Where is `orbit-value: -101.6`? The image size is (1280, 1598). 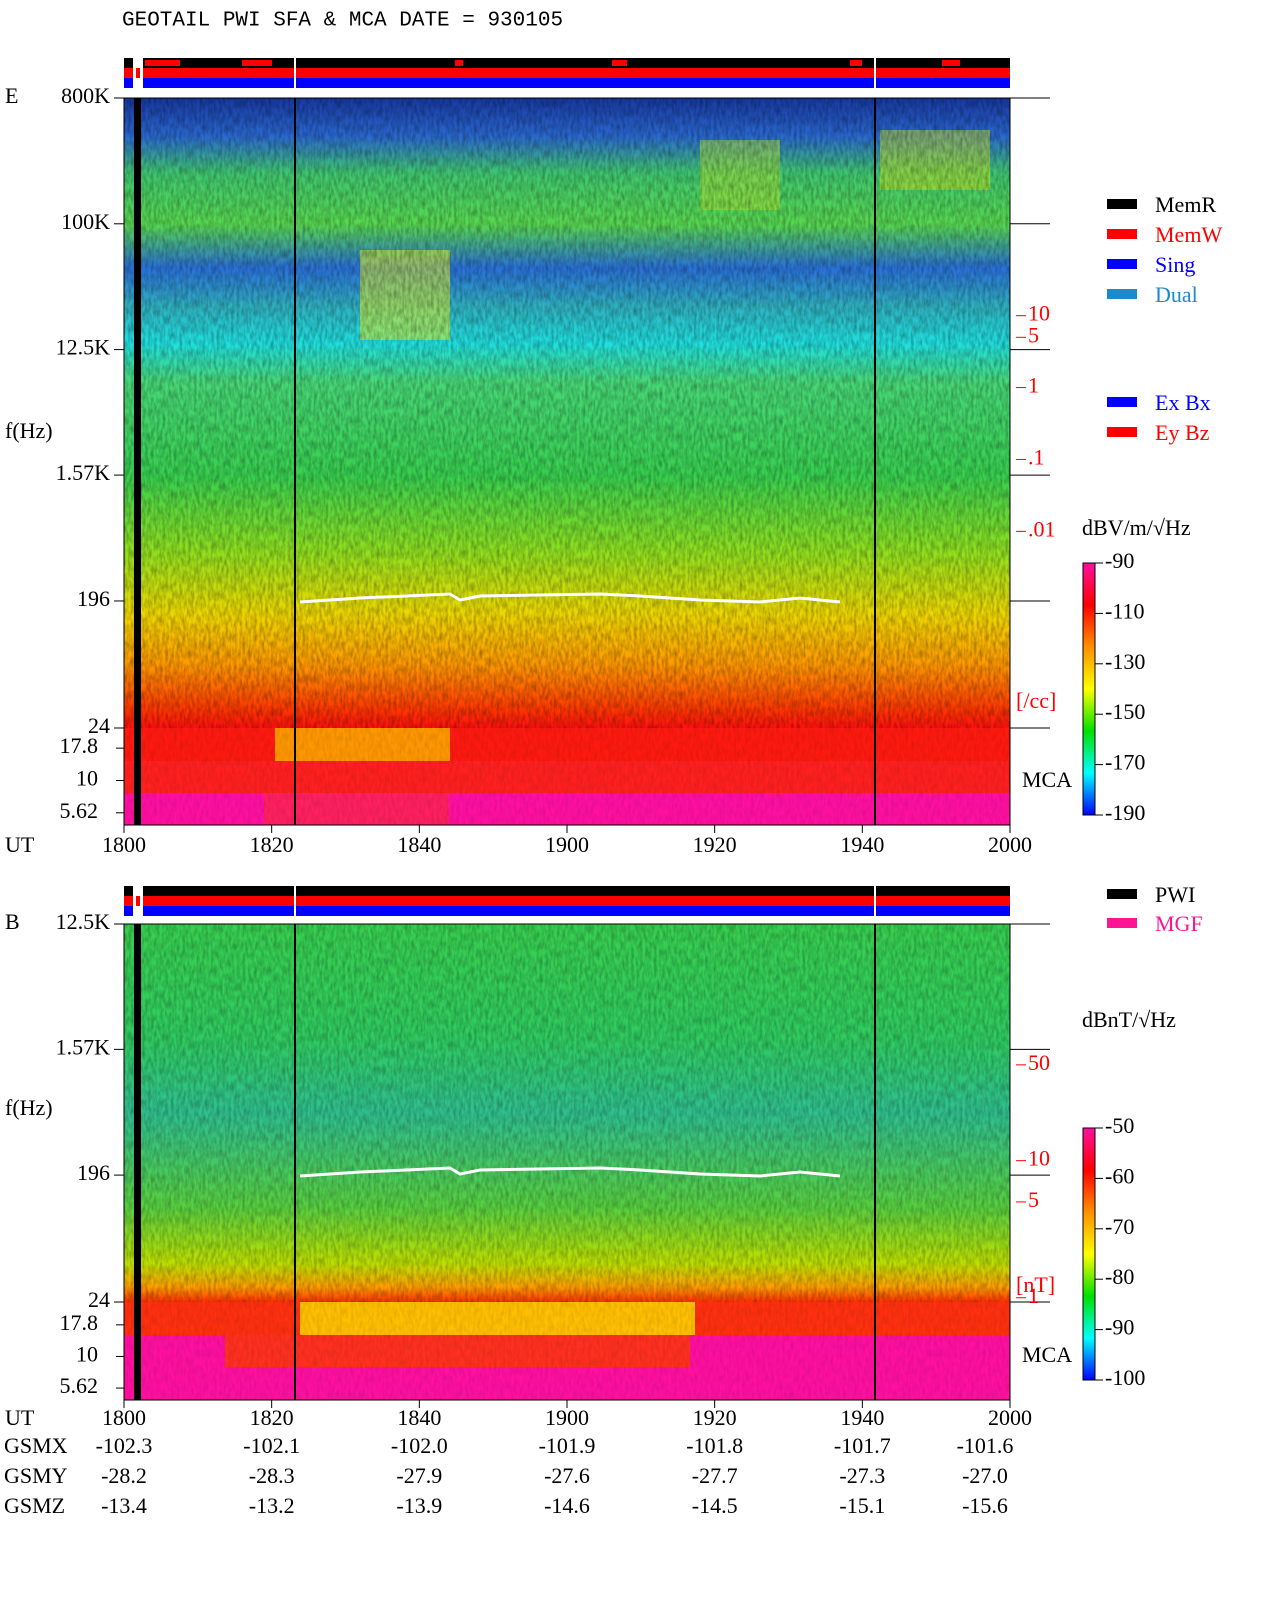 orbit-value: -101.6 is located at coordinates (985, 1445).